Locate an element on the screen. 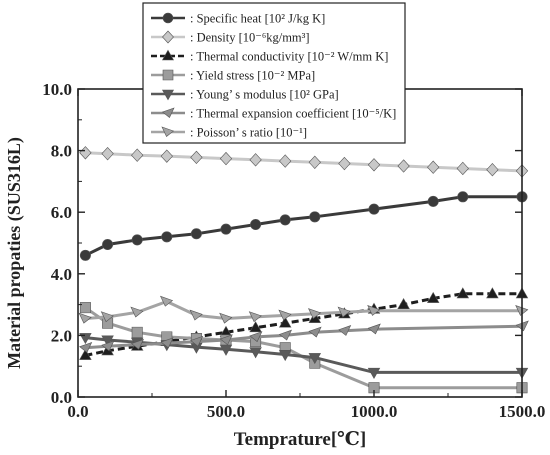  legend-entry-5: : Thermal expansion coefficient [10⁻⁵/K] is located at coordinates (273, 114).